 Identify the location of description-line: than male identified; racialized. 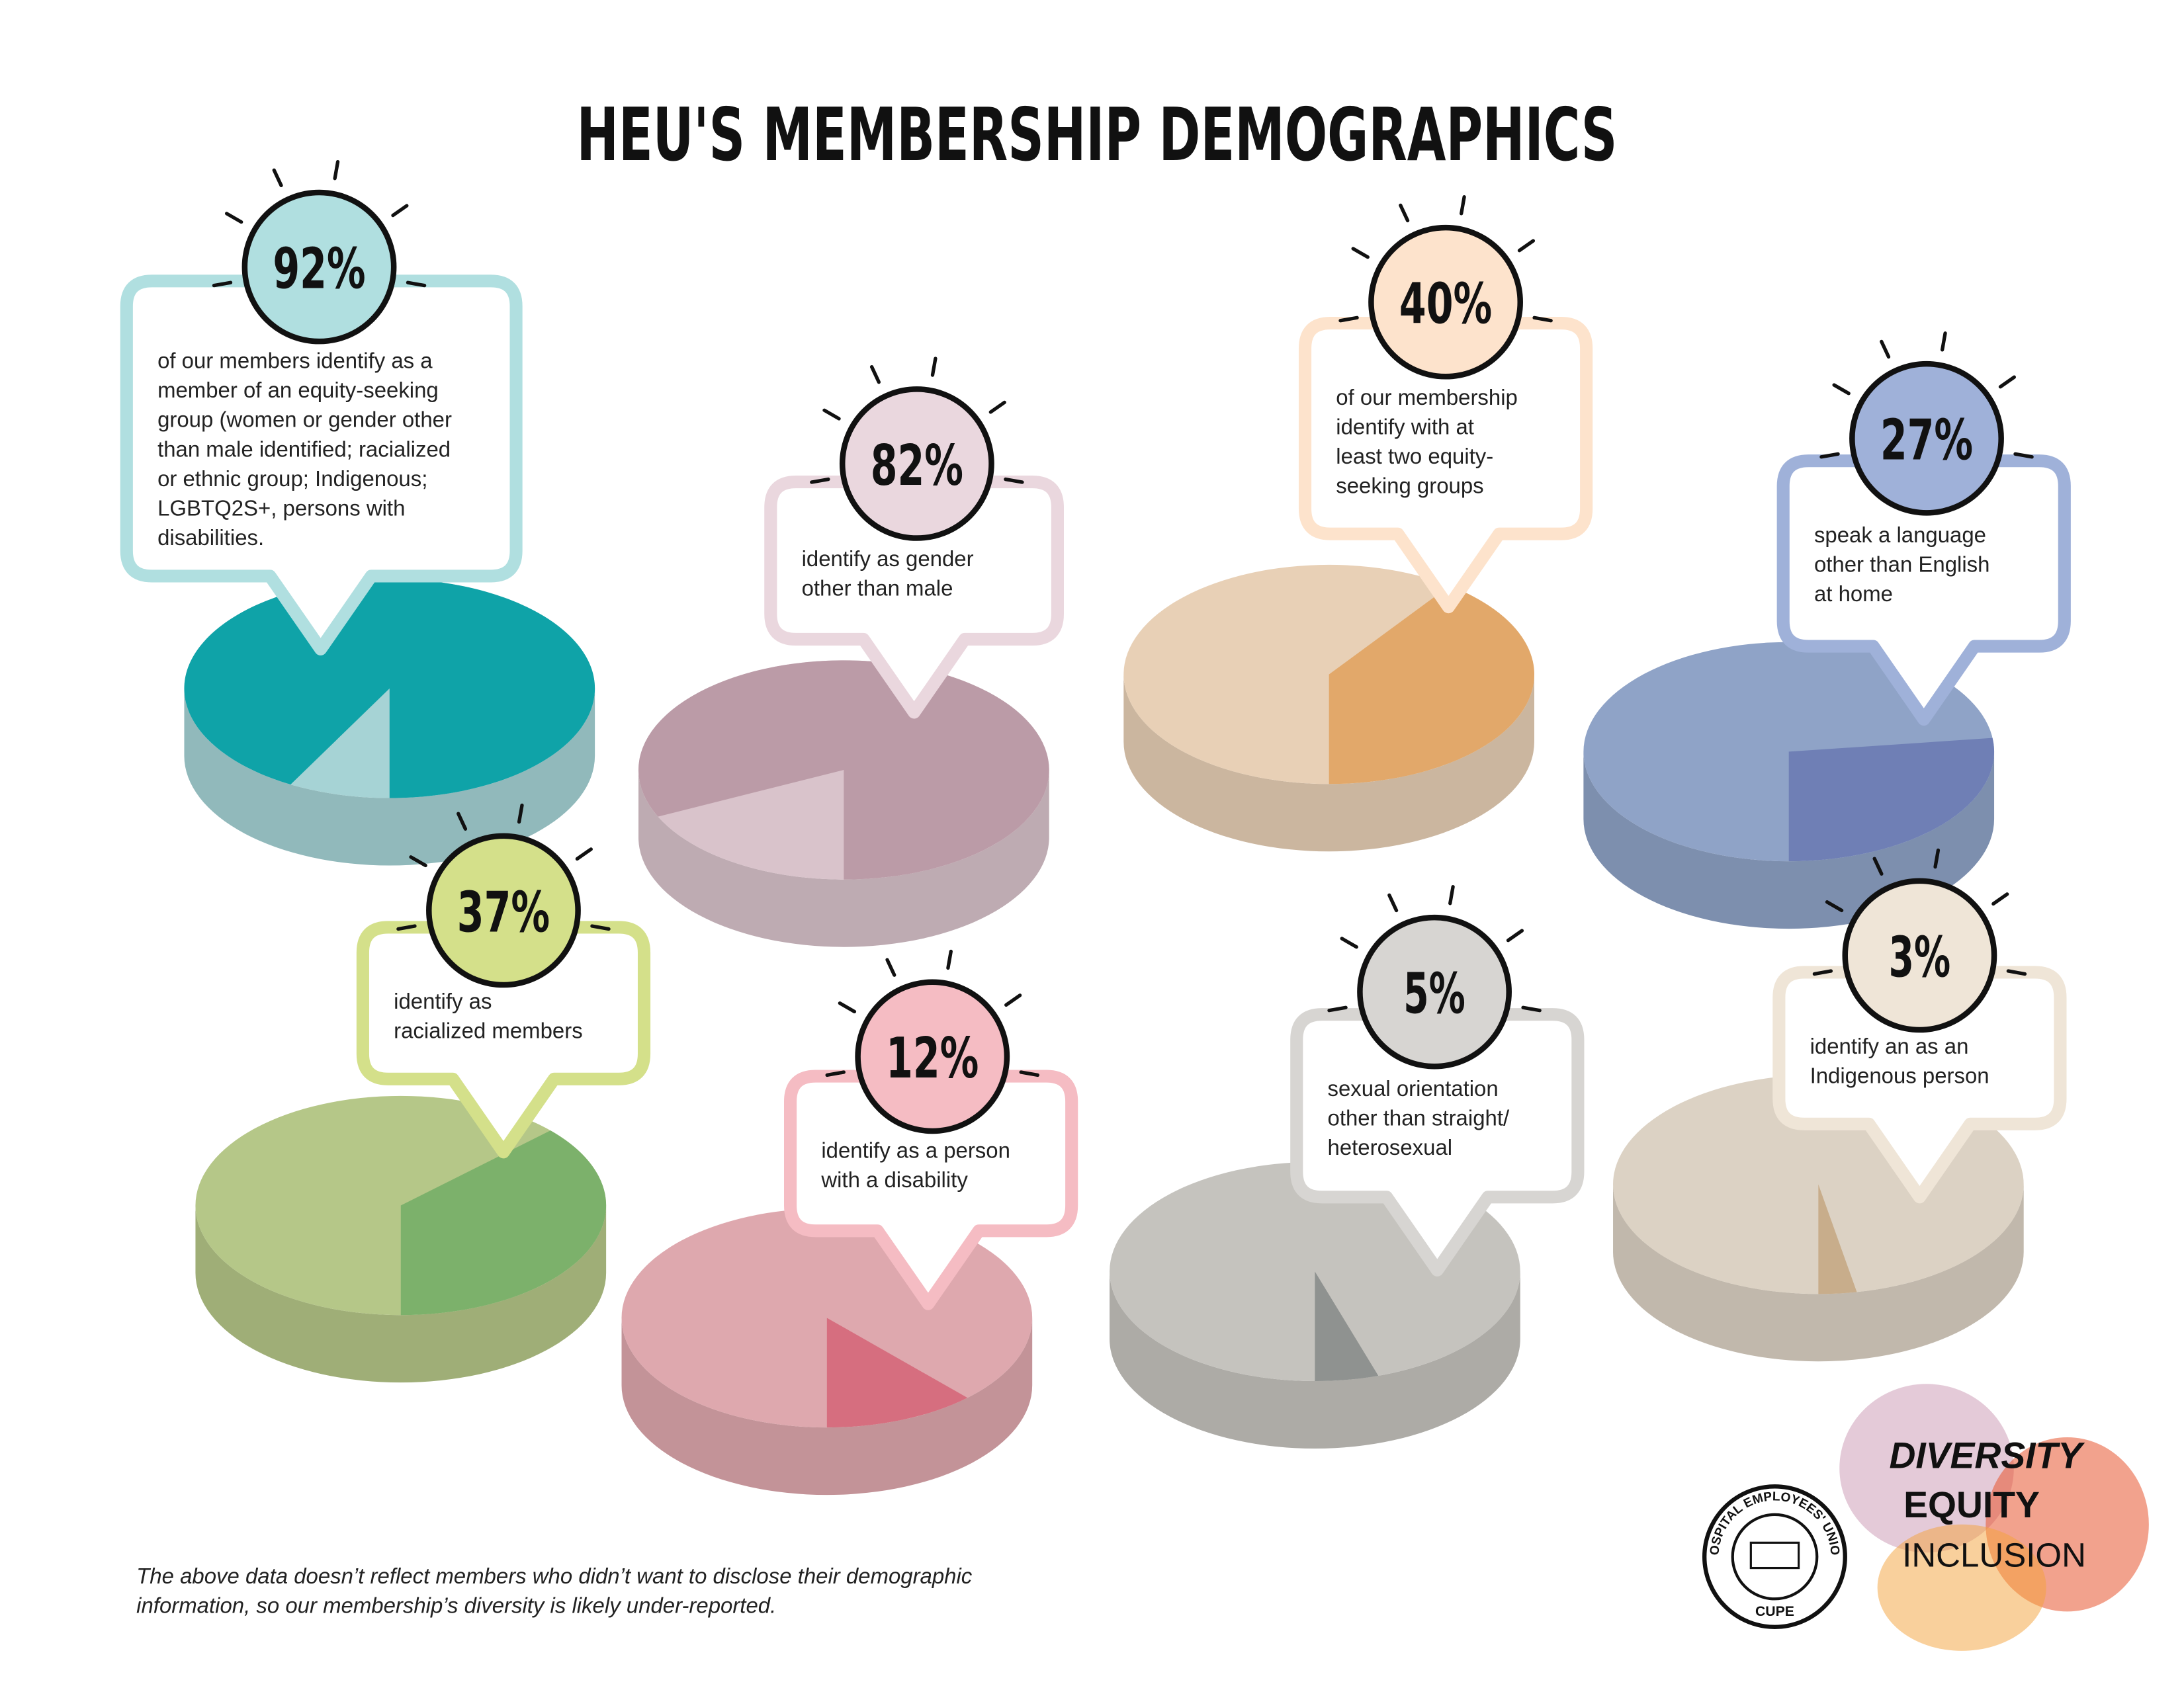
(304, 449).